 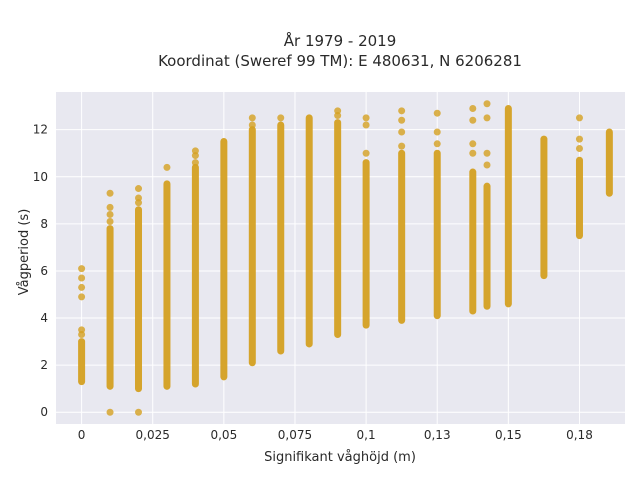 What do you see at coordinates (366, 435) in the screenshot?
I see `x-tick-label: 0,1` at bounding box center [366, 435].